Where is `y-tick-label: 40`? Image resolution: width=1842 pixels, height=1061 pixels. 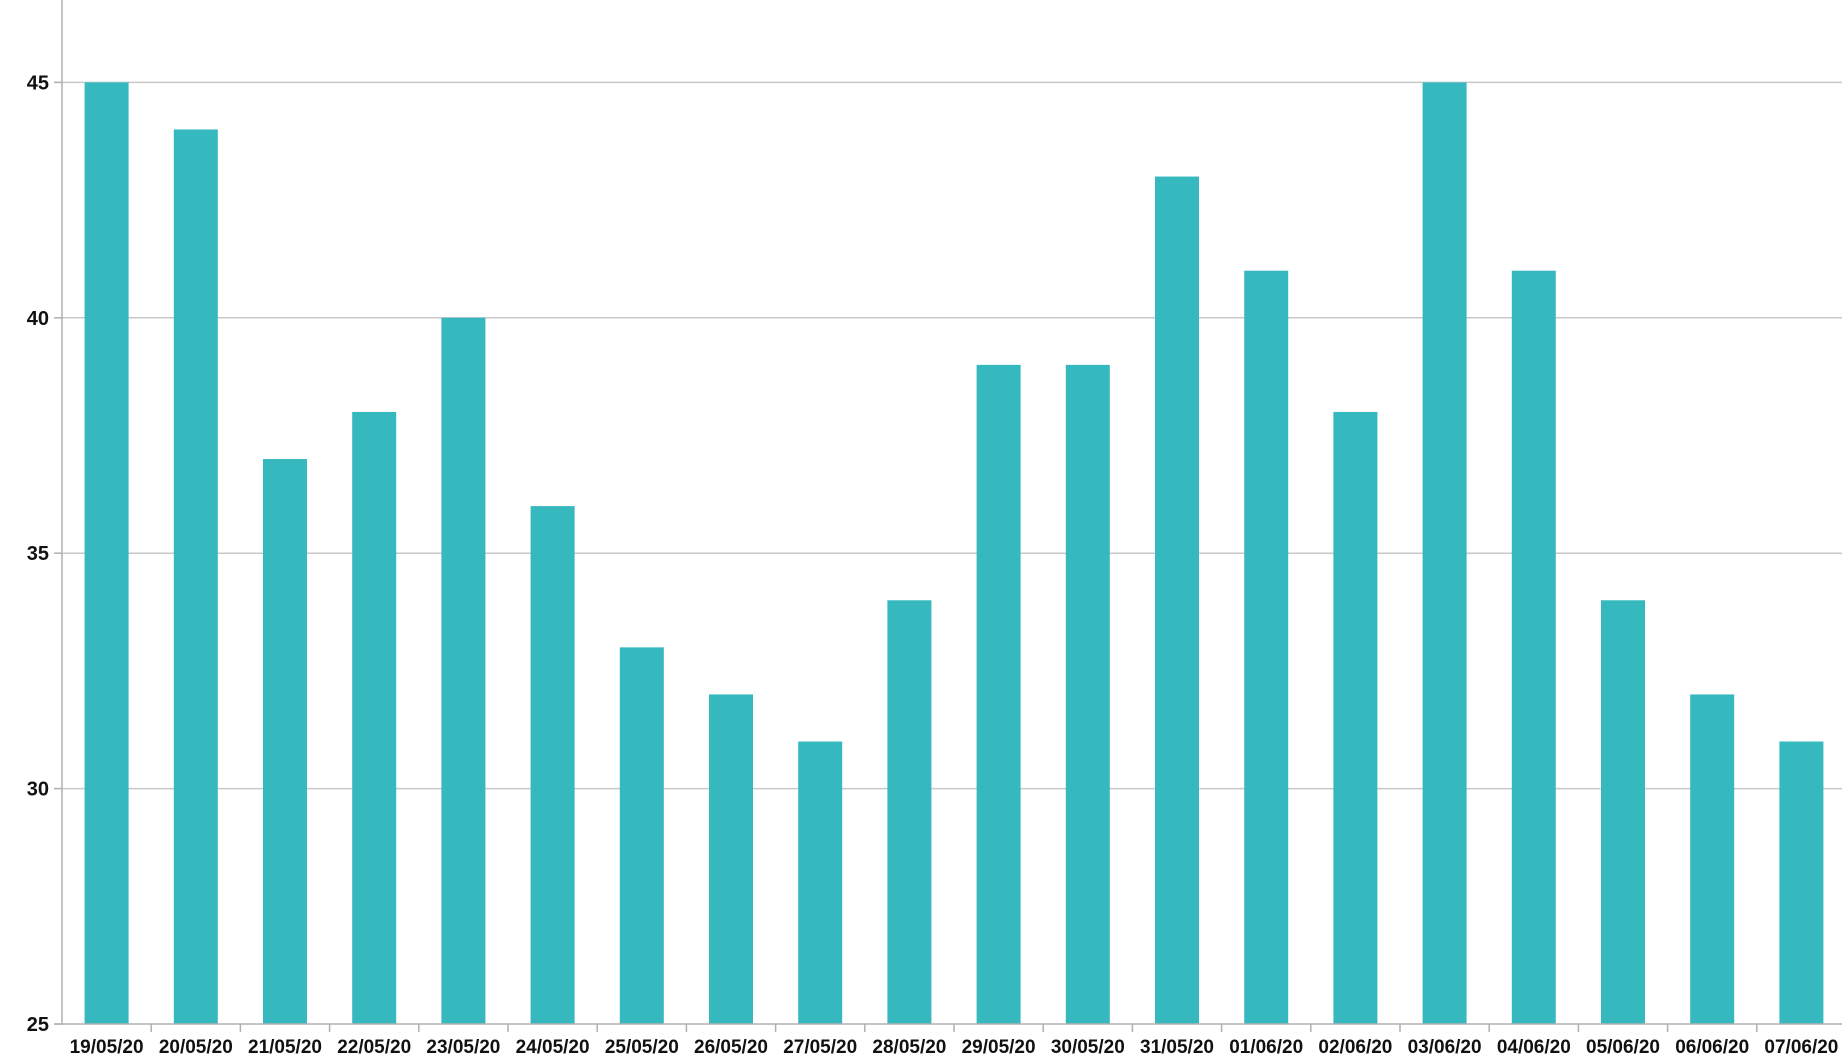 y-tick-label: 40 is located at coordinates (38, 319).